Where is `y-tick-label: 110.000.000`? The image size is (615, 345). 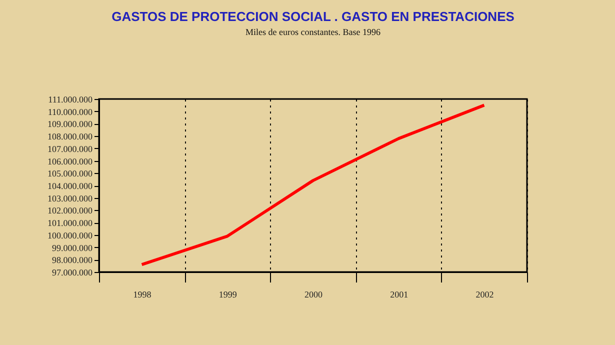
y-tick-label: 110.000.000 is located at coordinates (70, 111).